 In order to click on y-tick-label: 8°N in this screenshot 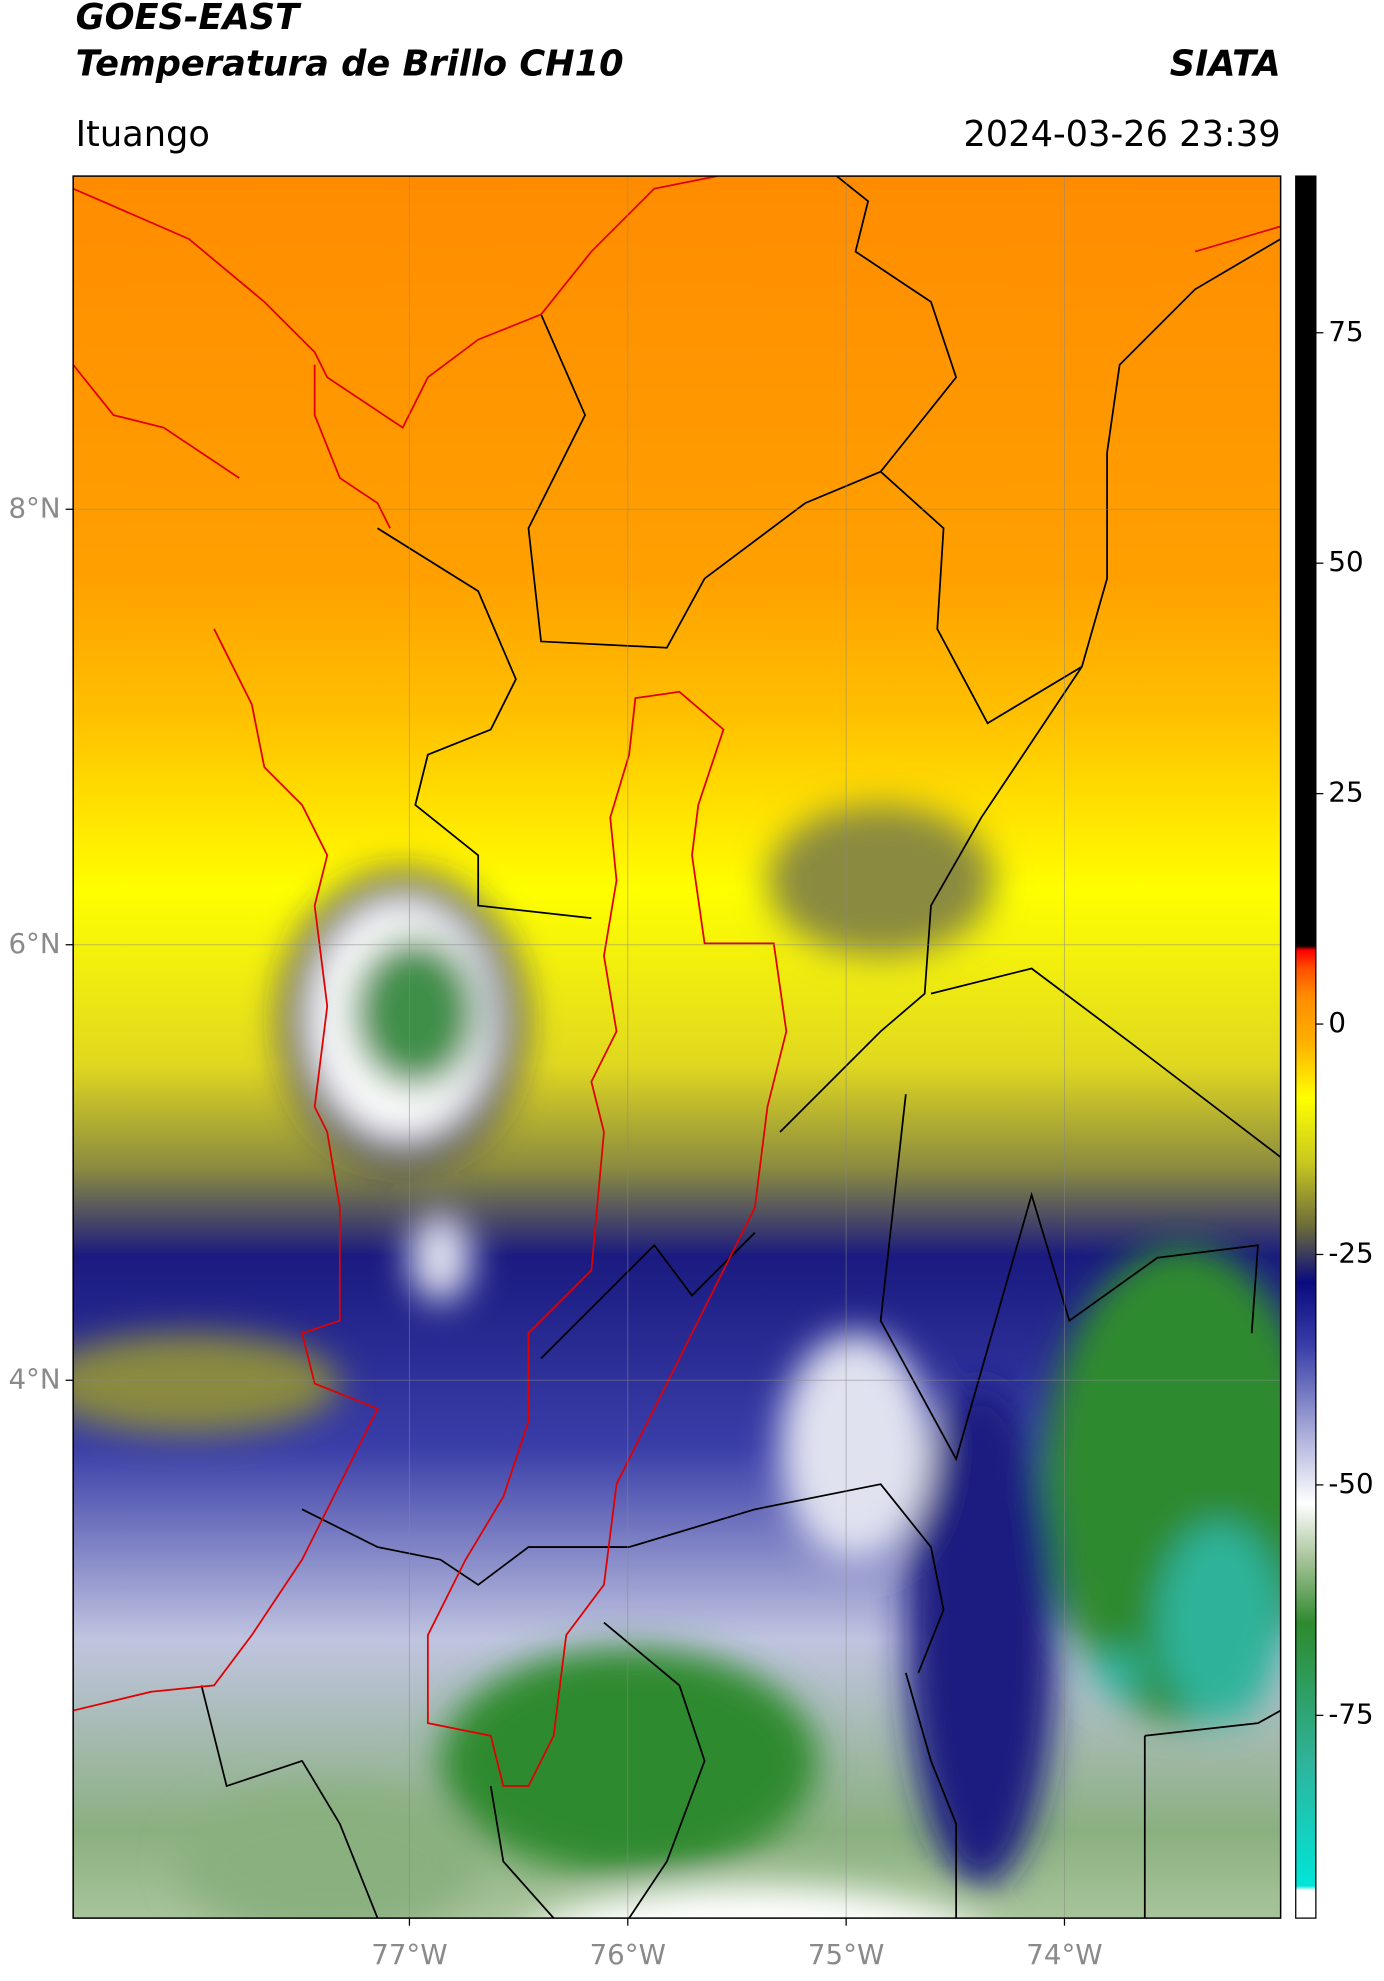, I will do `click(34, 507)`.